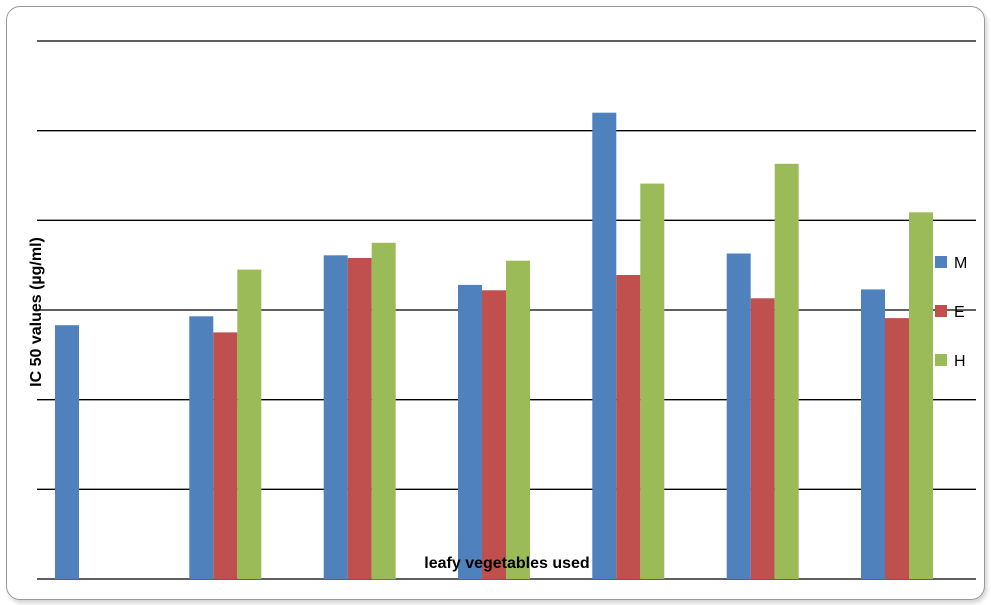 The height and width of the screenshot is (605, 991). I want to click on legend-swatch-e, so click(941, 311).